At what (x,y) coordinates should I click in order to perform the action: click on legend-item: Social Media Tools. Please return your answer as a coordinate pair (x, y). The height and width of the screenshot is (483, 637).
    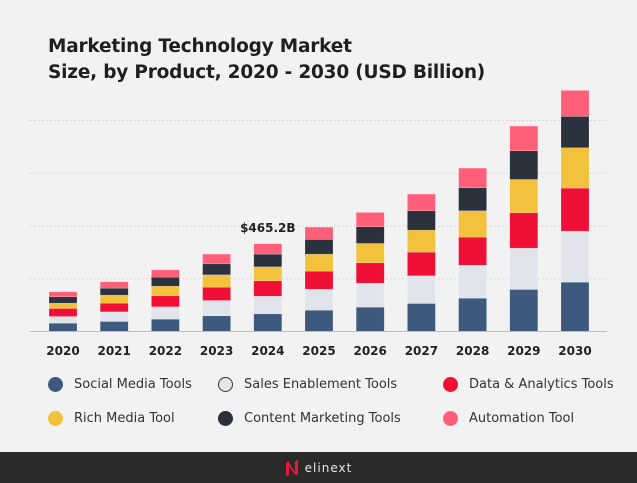
    Looking at the image, I should click on (120, 384).